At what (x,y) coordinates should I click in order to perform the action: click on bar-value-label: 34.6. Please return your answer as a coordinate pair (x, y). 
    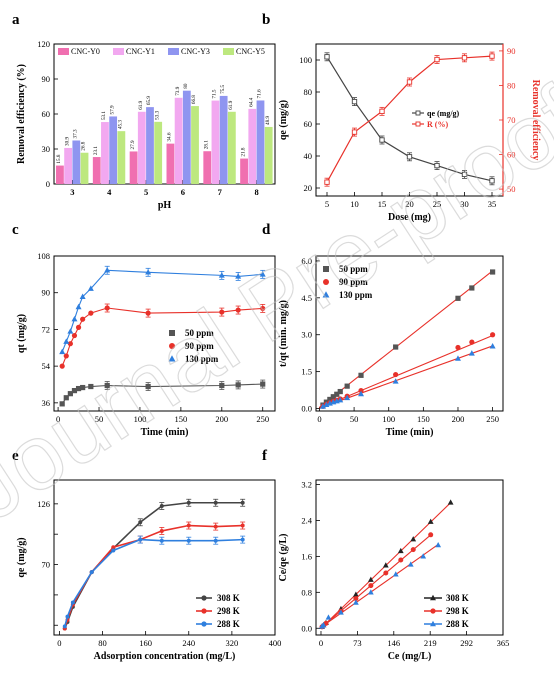
    Looking at the image, I should click on (170, 136).